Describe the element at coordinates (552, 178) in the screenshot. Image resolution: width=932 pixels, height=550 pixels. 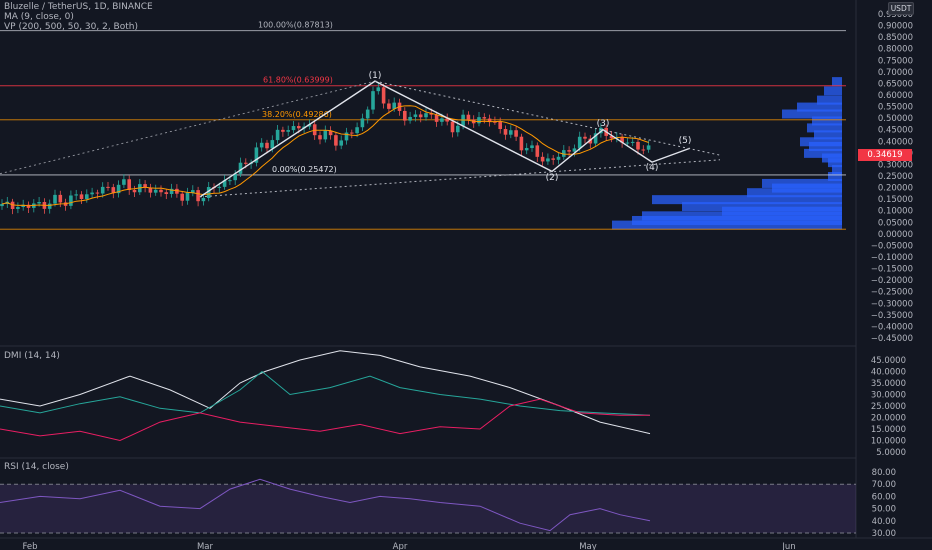
I see `wave-label: (2)` at that location.